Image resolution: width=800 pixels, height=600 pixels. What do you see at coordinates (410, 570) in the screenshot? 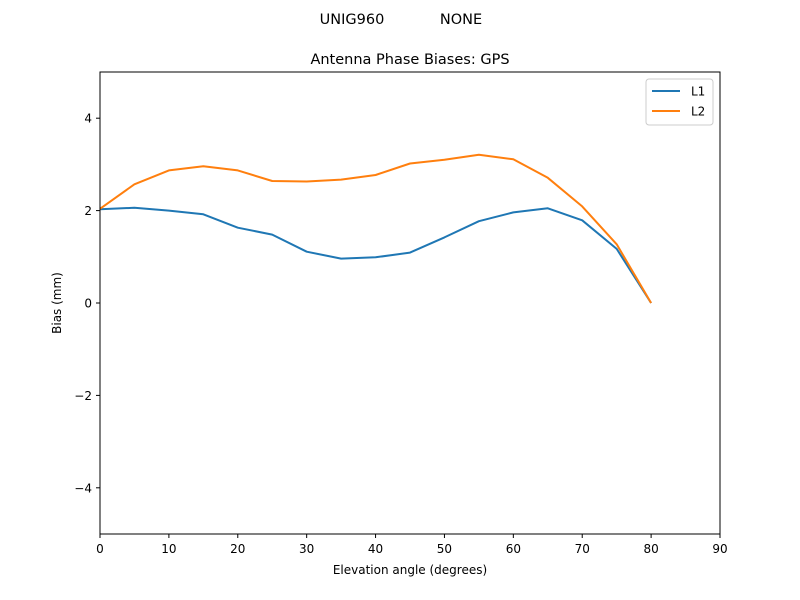
I see `x-axis-label: Elevation angle (degrees)` at bounding box center [410, 570].